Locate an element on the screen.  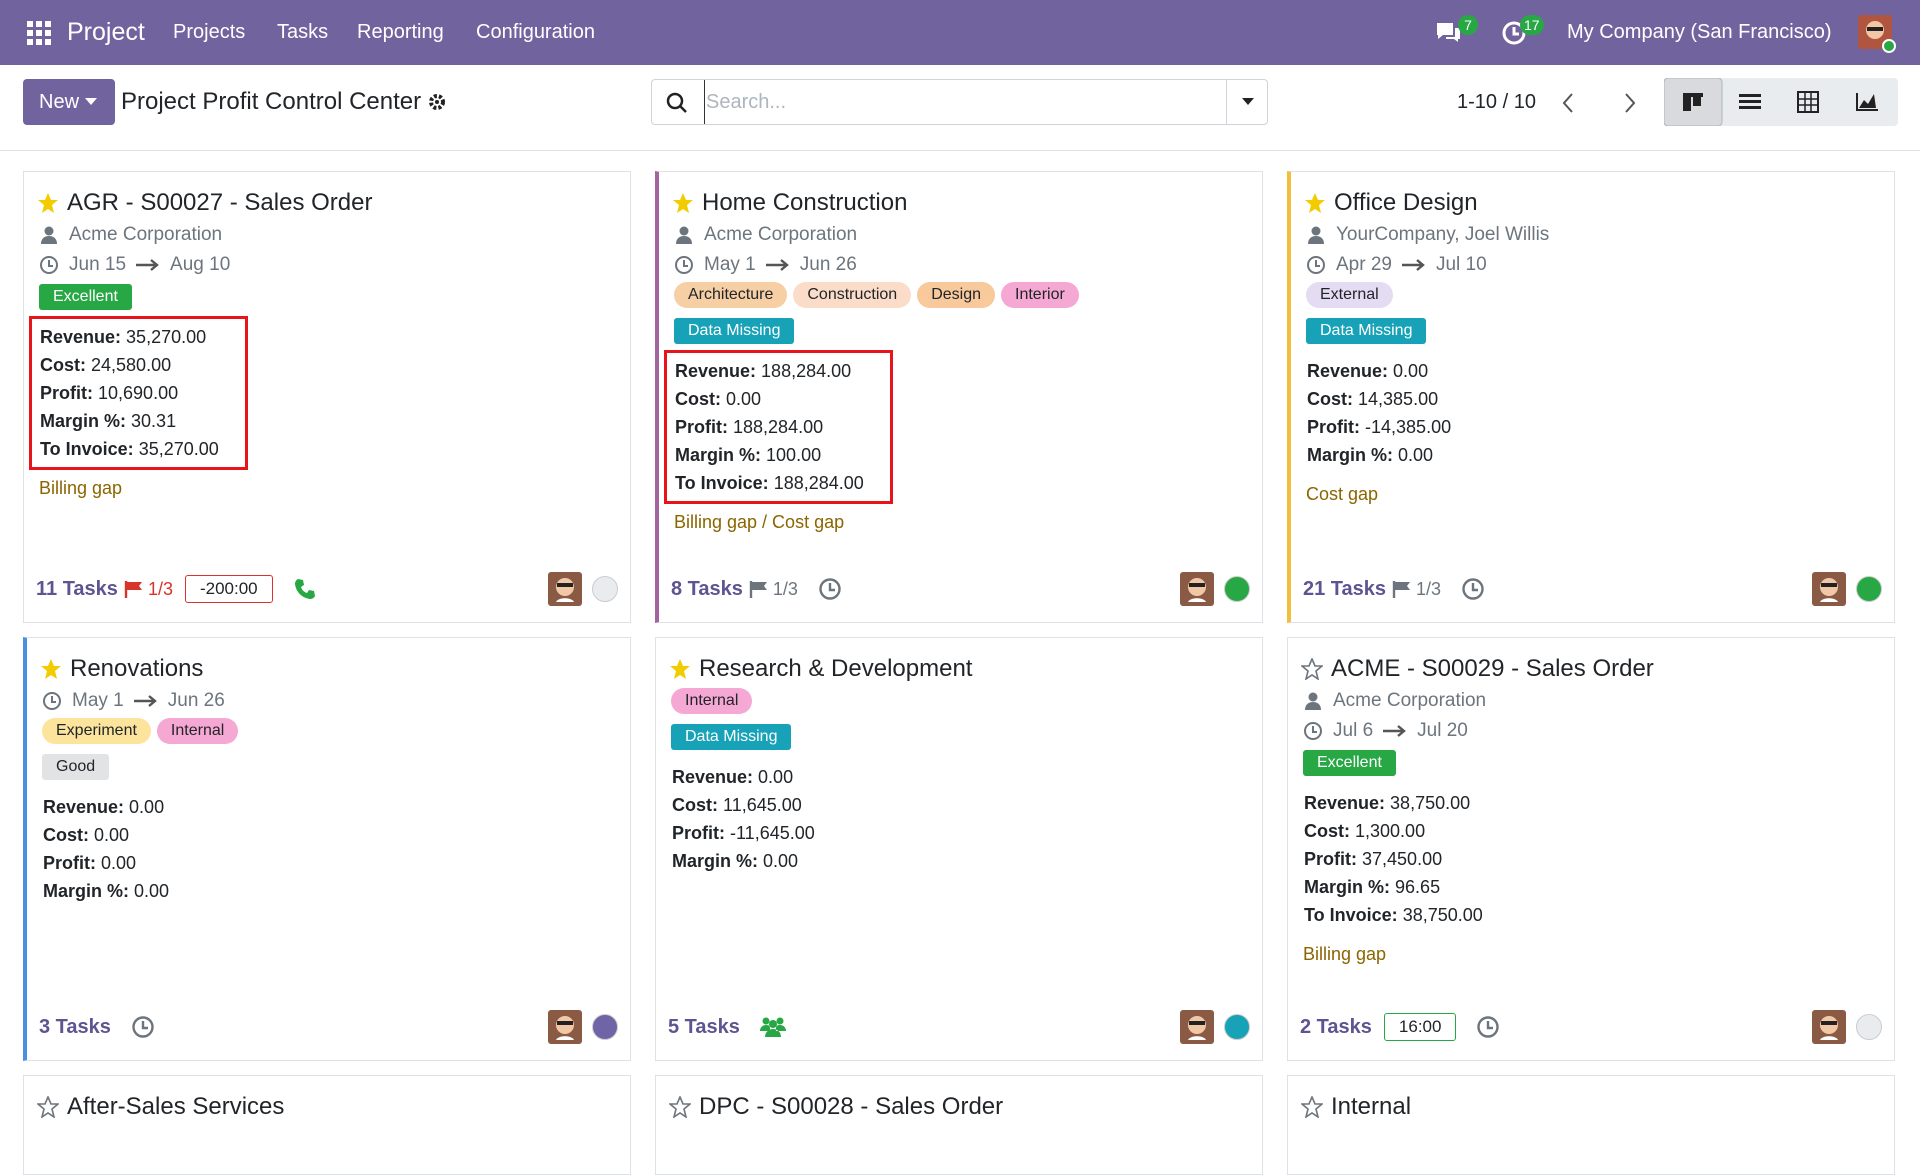
people-icon is located at coordinates (772, 1027).